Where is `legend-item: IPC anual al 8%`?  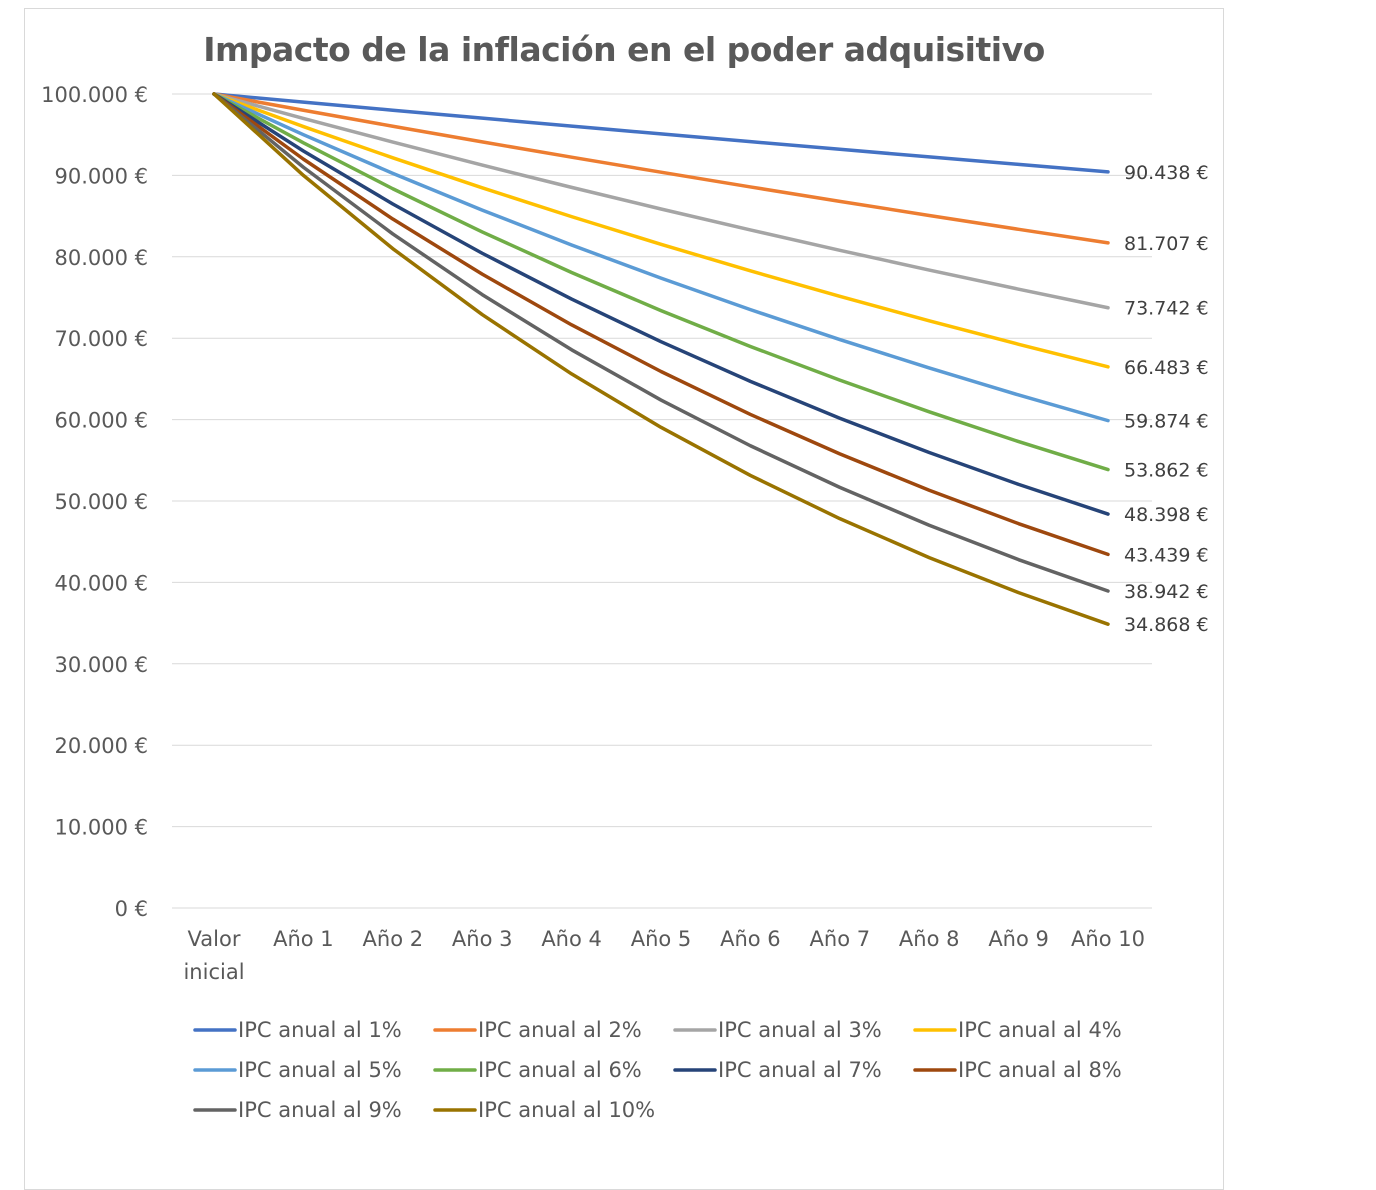
legend-item: IPC anual al 8% is located at coordinates (1017, 1070).